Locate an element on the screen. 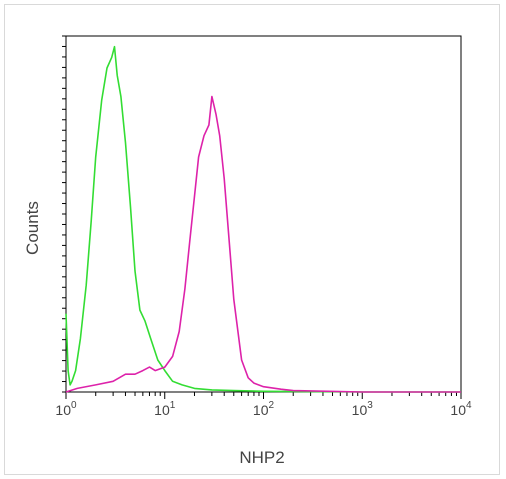  y-axis-ticks is located at coordinates (64, 214).